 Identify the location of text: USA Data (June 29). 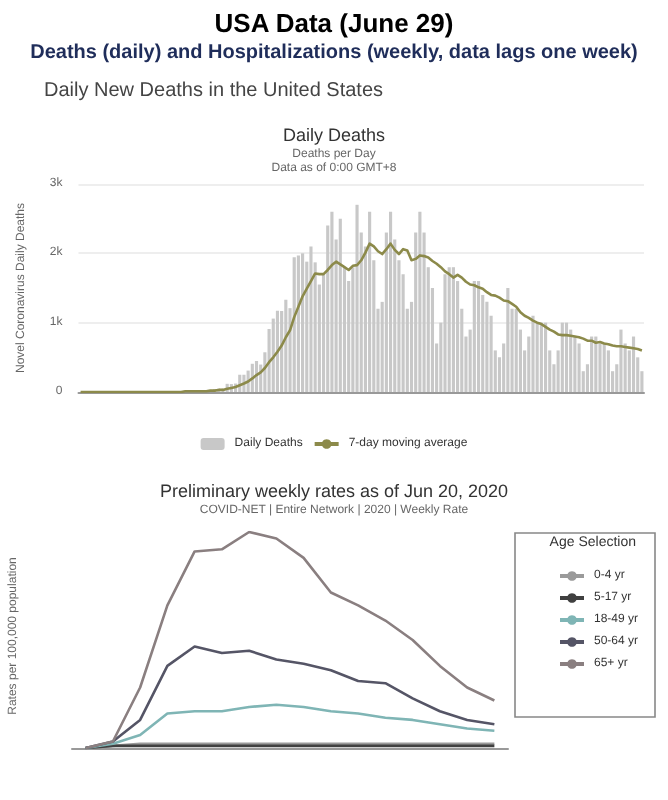
(334, 23).